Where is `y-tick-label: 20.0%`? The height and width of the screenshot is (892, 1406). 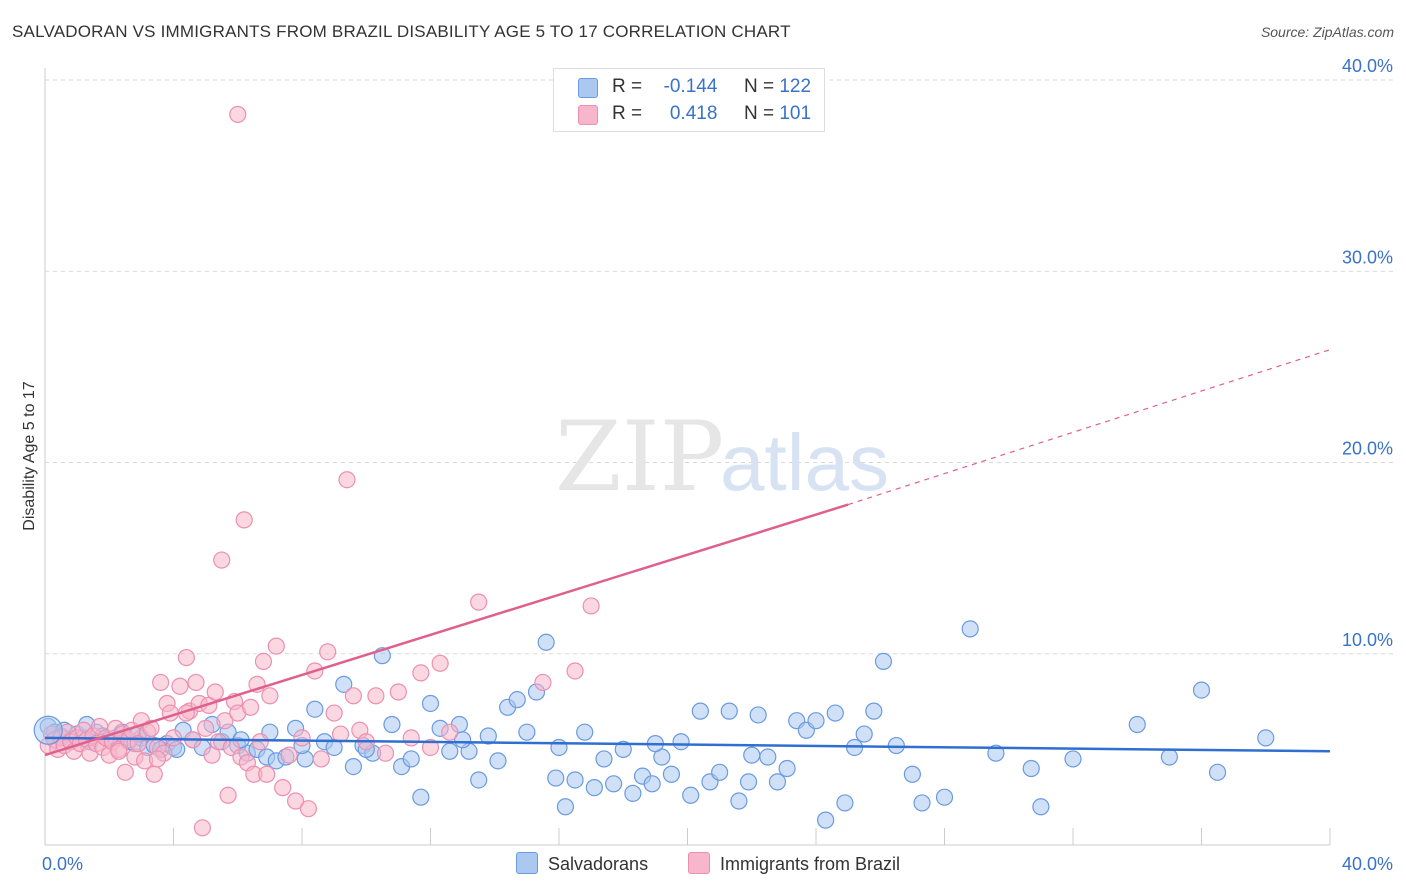
y-tick-label: 20.0% is located at coordinates (1367, 449).